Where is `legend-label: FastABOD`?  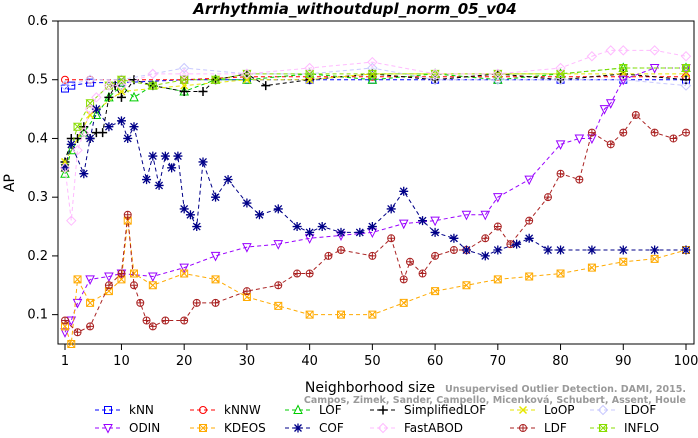 legend-label: FastABOD is located at coordinates (433, 427).